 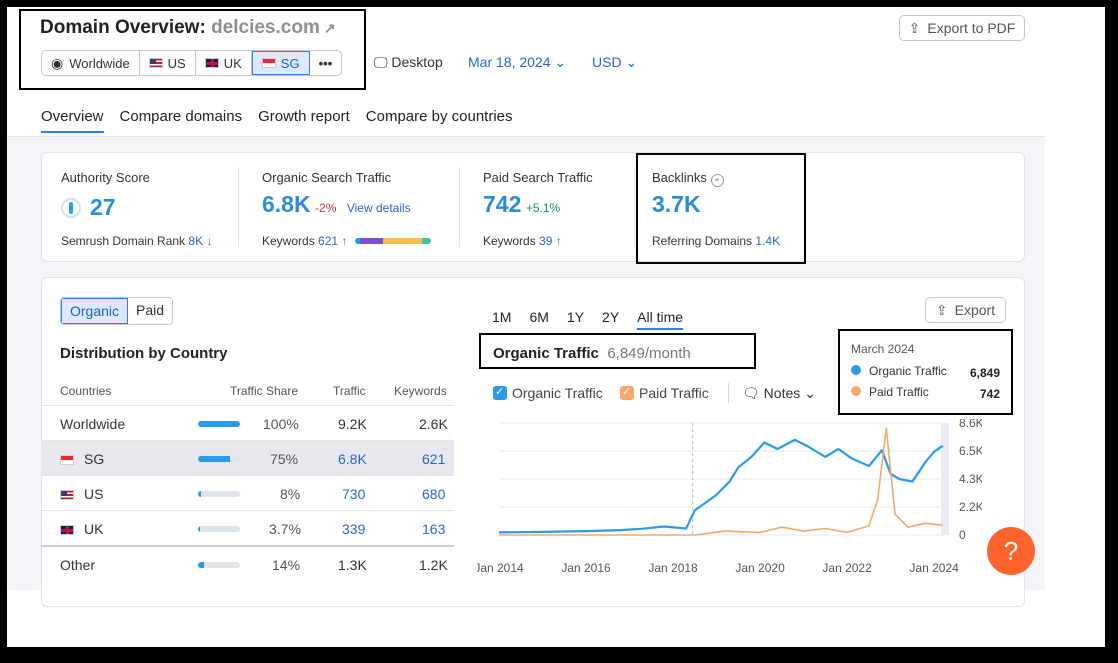 What do you see at coordinates (264, 391) in the screenshot?
I see `col-traffic-share: Traffic Share` at bounding box center [264, 391].